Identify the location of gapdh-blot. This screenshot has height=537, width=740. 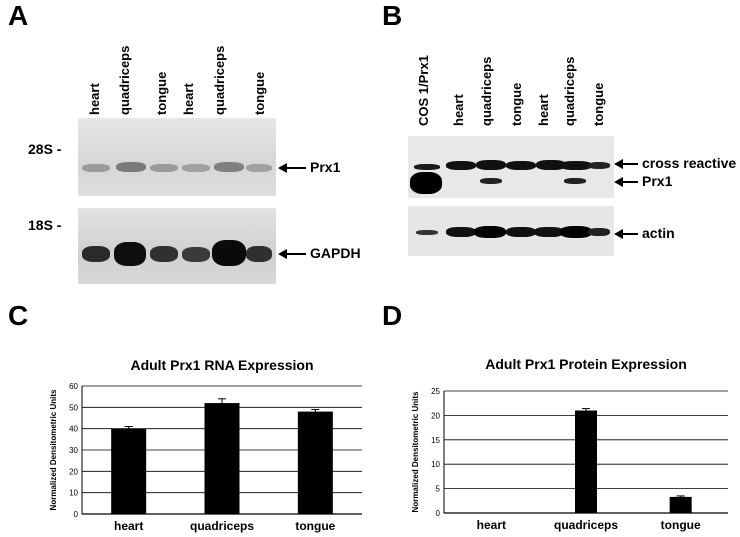
(177, 246).